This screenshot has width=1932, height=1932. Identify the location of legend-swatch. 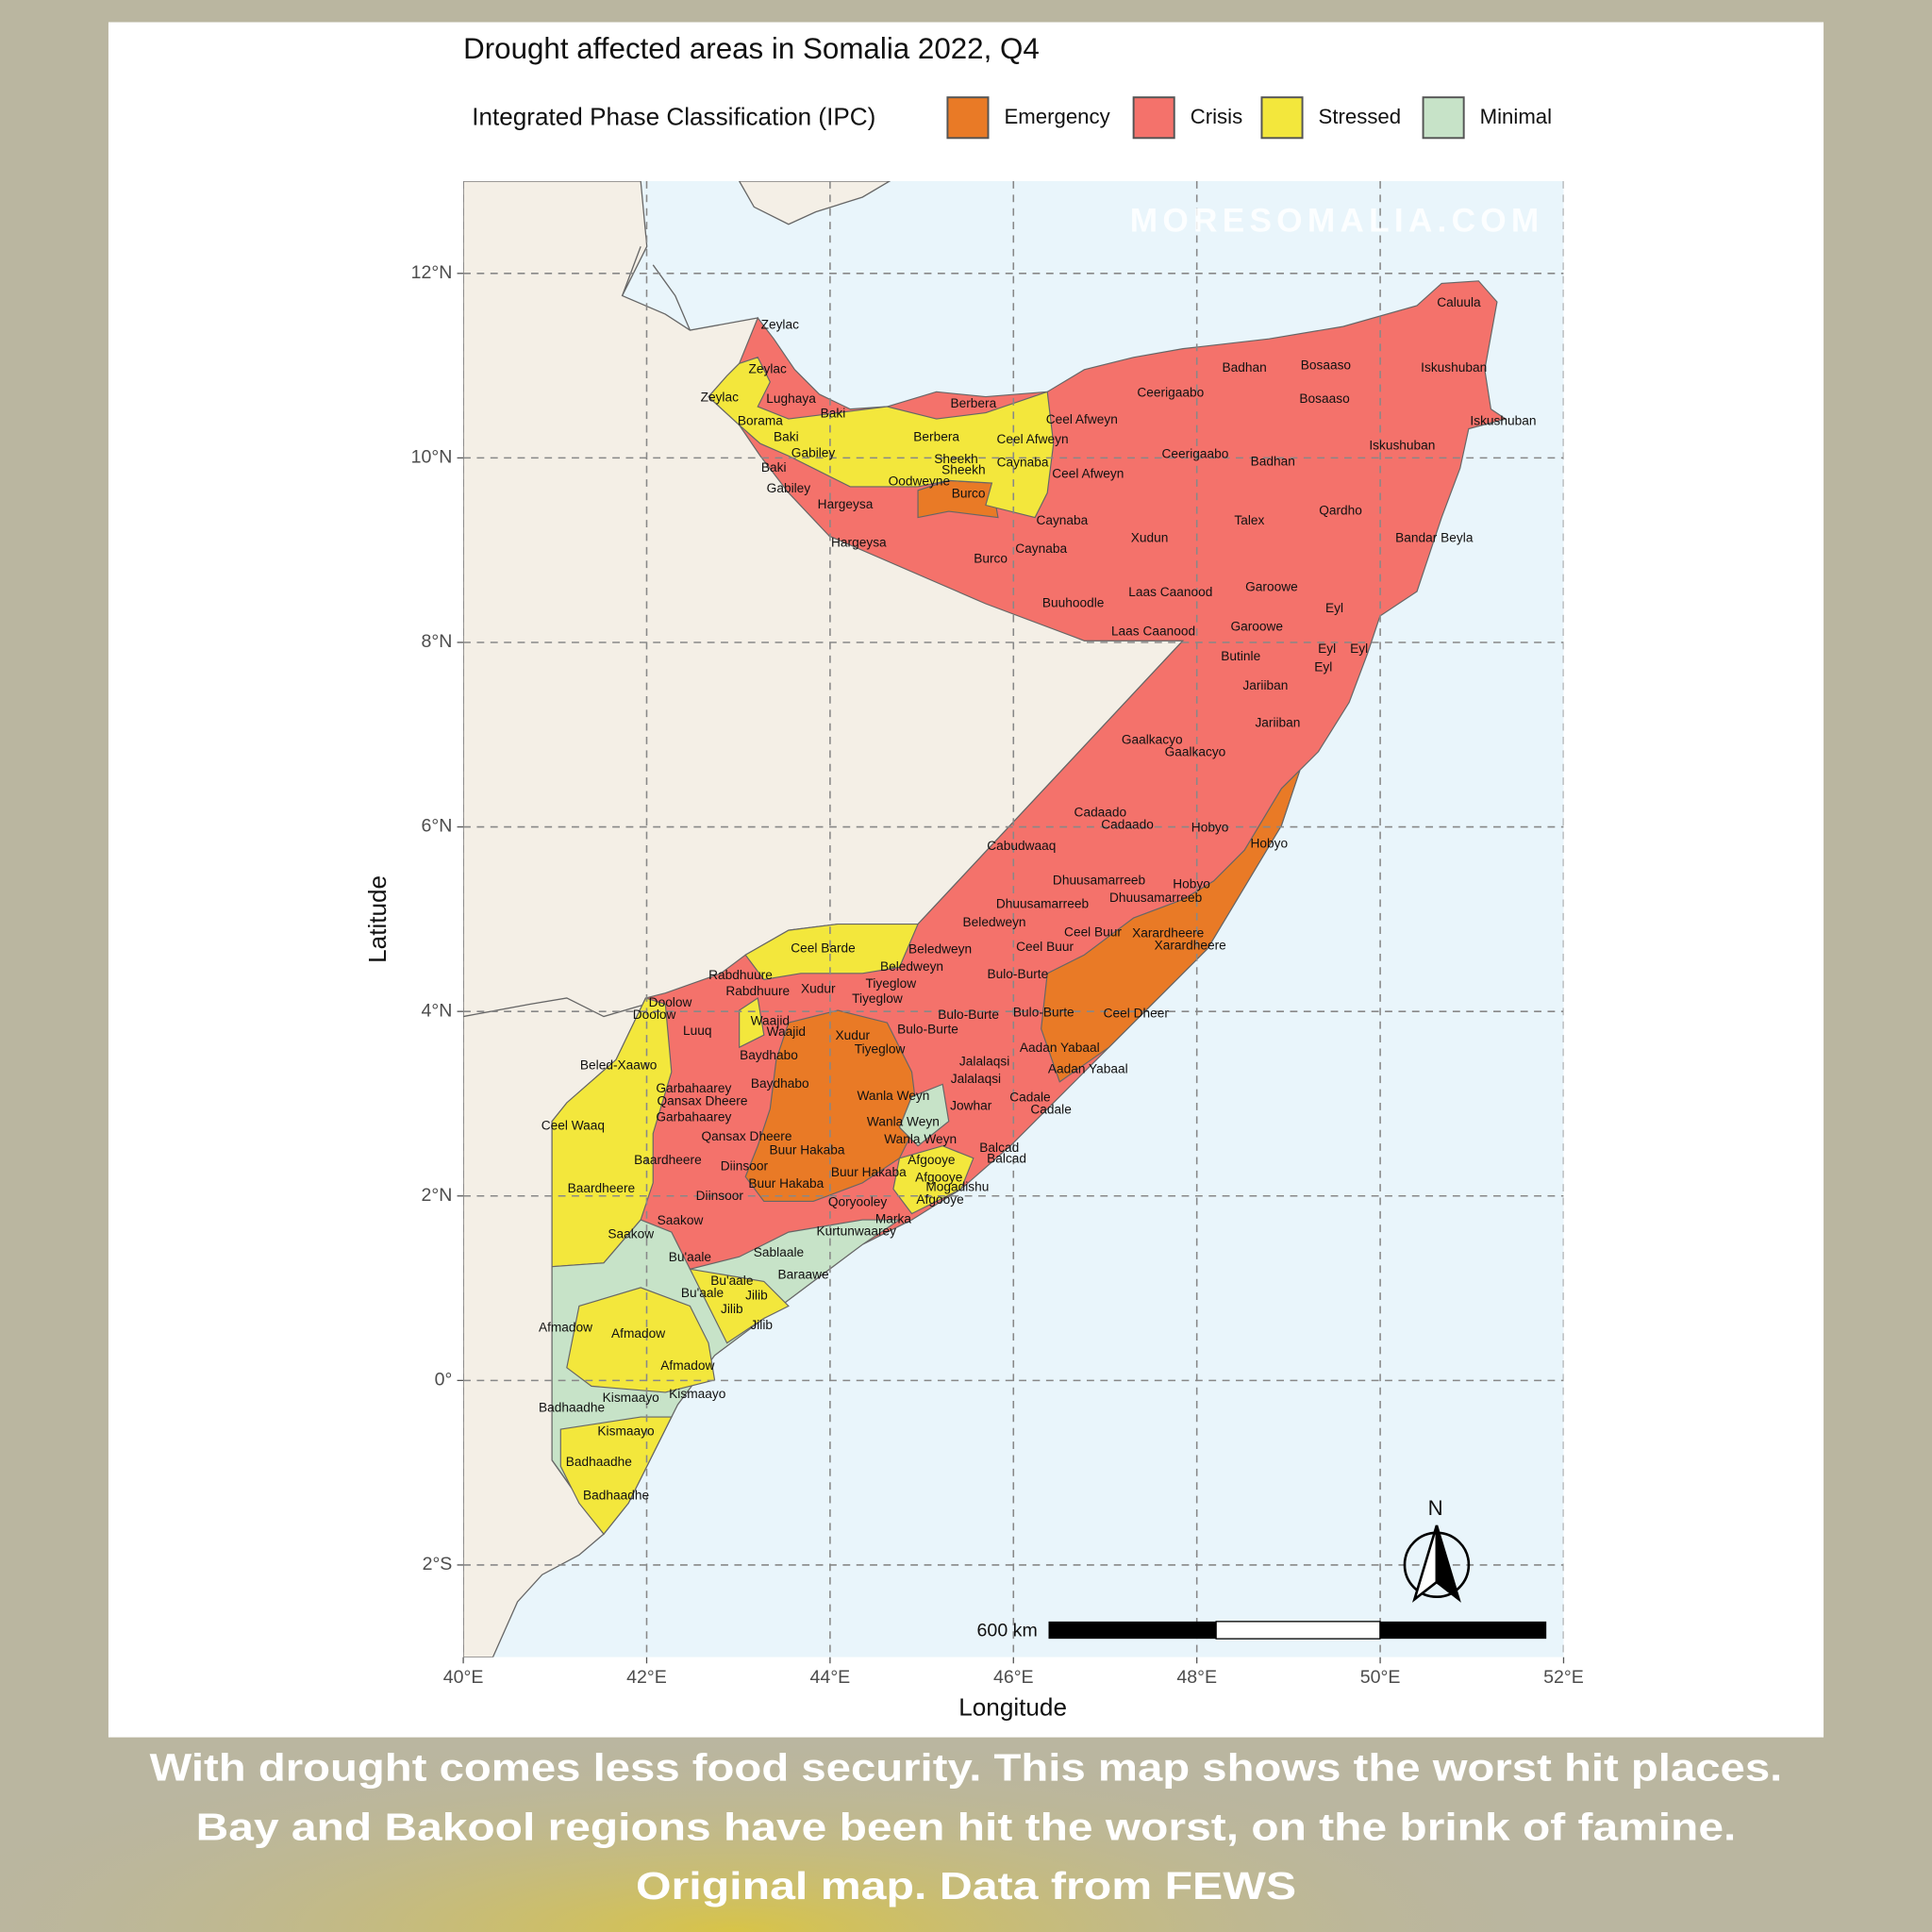
(968, 118).